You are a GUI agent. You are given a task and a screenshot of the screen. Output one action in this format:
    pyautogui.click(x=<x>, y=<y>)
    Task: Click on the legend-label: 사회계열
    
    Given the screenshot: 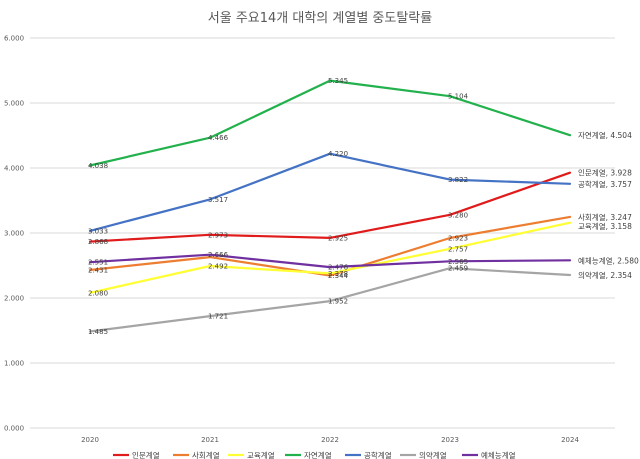 What is the action you would take?
    pyautogui.click(x=206, y=454)
    